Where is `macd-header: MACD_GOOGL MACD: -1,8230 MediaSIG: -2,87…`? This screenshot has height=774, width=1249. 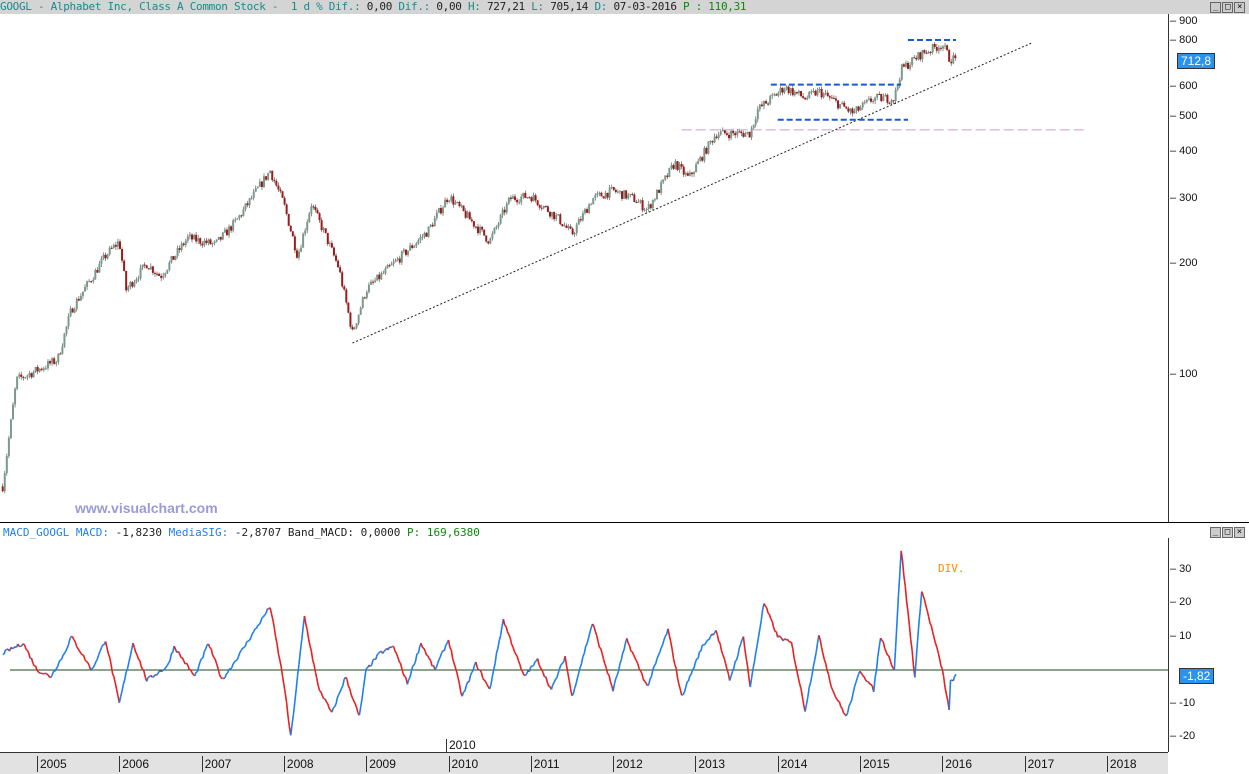
macd-header: MACD_GOOGL MACD: -1,8230 MediaSIG: -2,87… is located at coordinates (241, 532).